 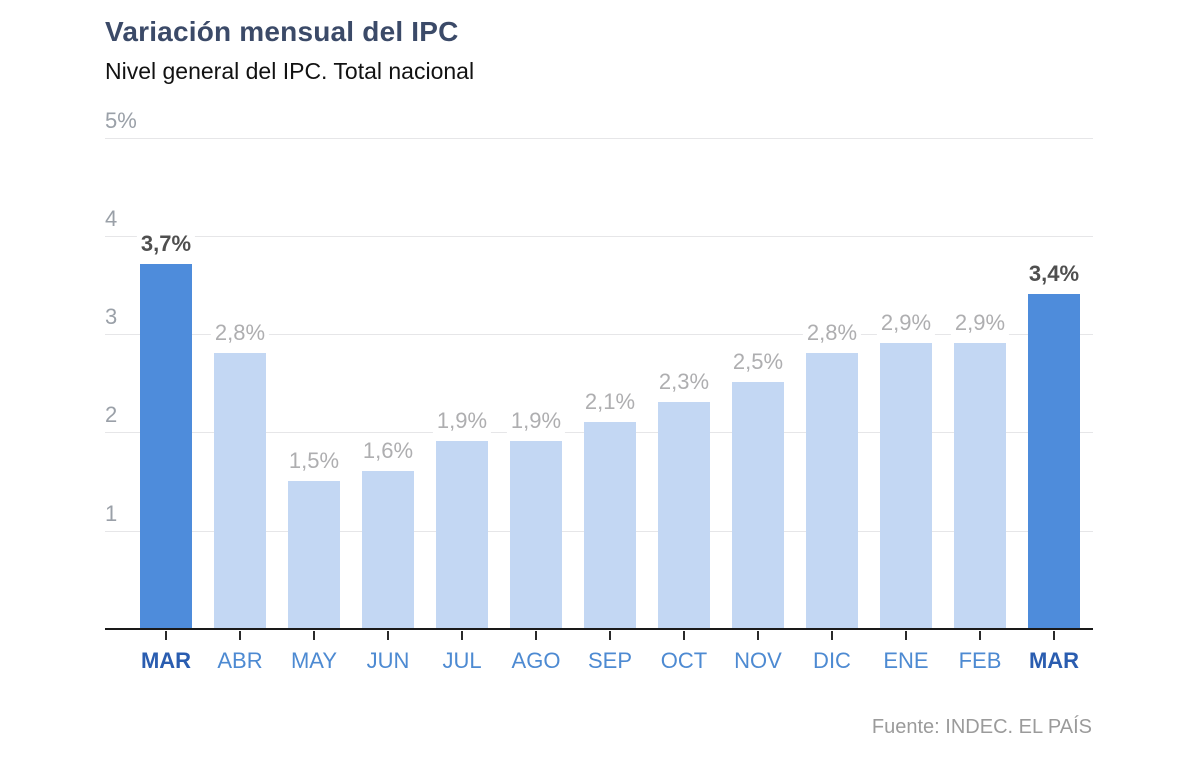 What do you see at coordinates (758, 362) in the screenshot?
I see `bar-value-label: 2,5%` at bounding box center [758, 362].